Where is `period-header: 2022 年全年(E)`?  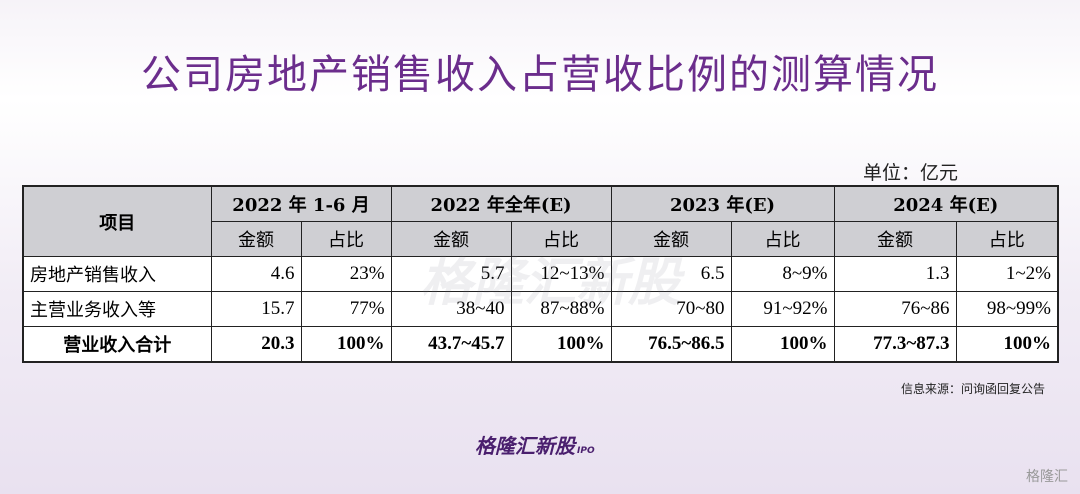 period-header: 2022 年全年(E) is located at coordinates (501, 203).